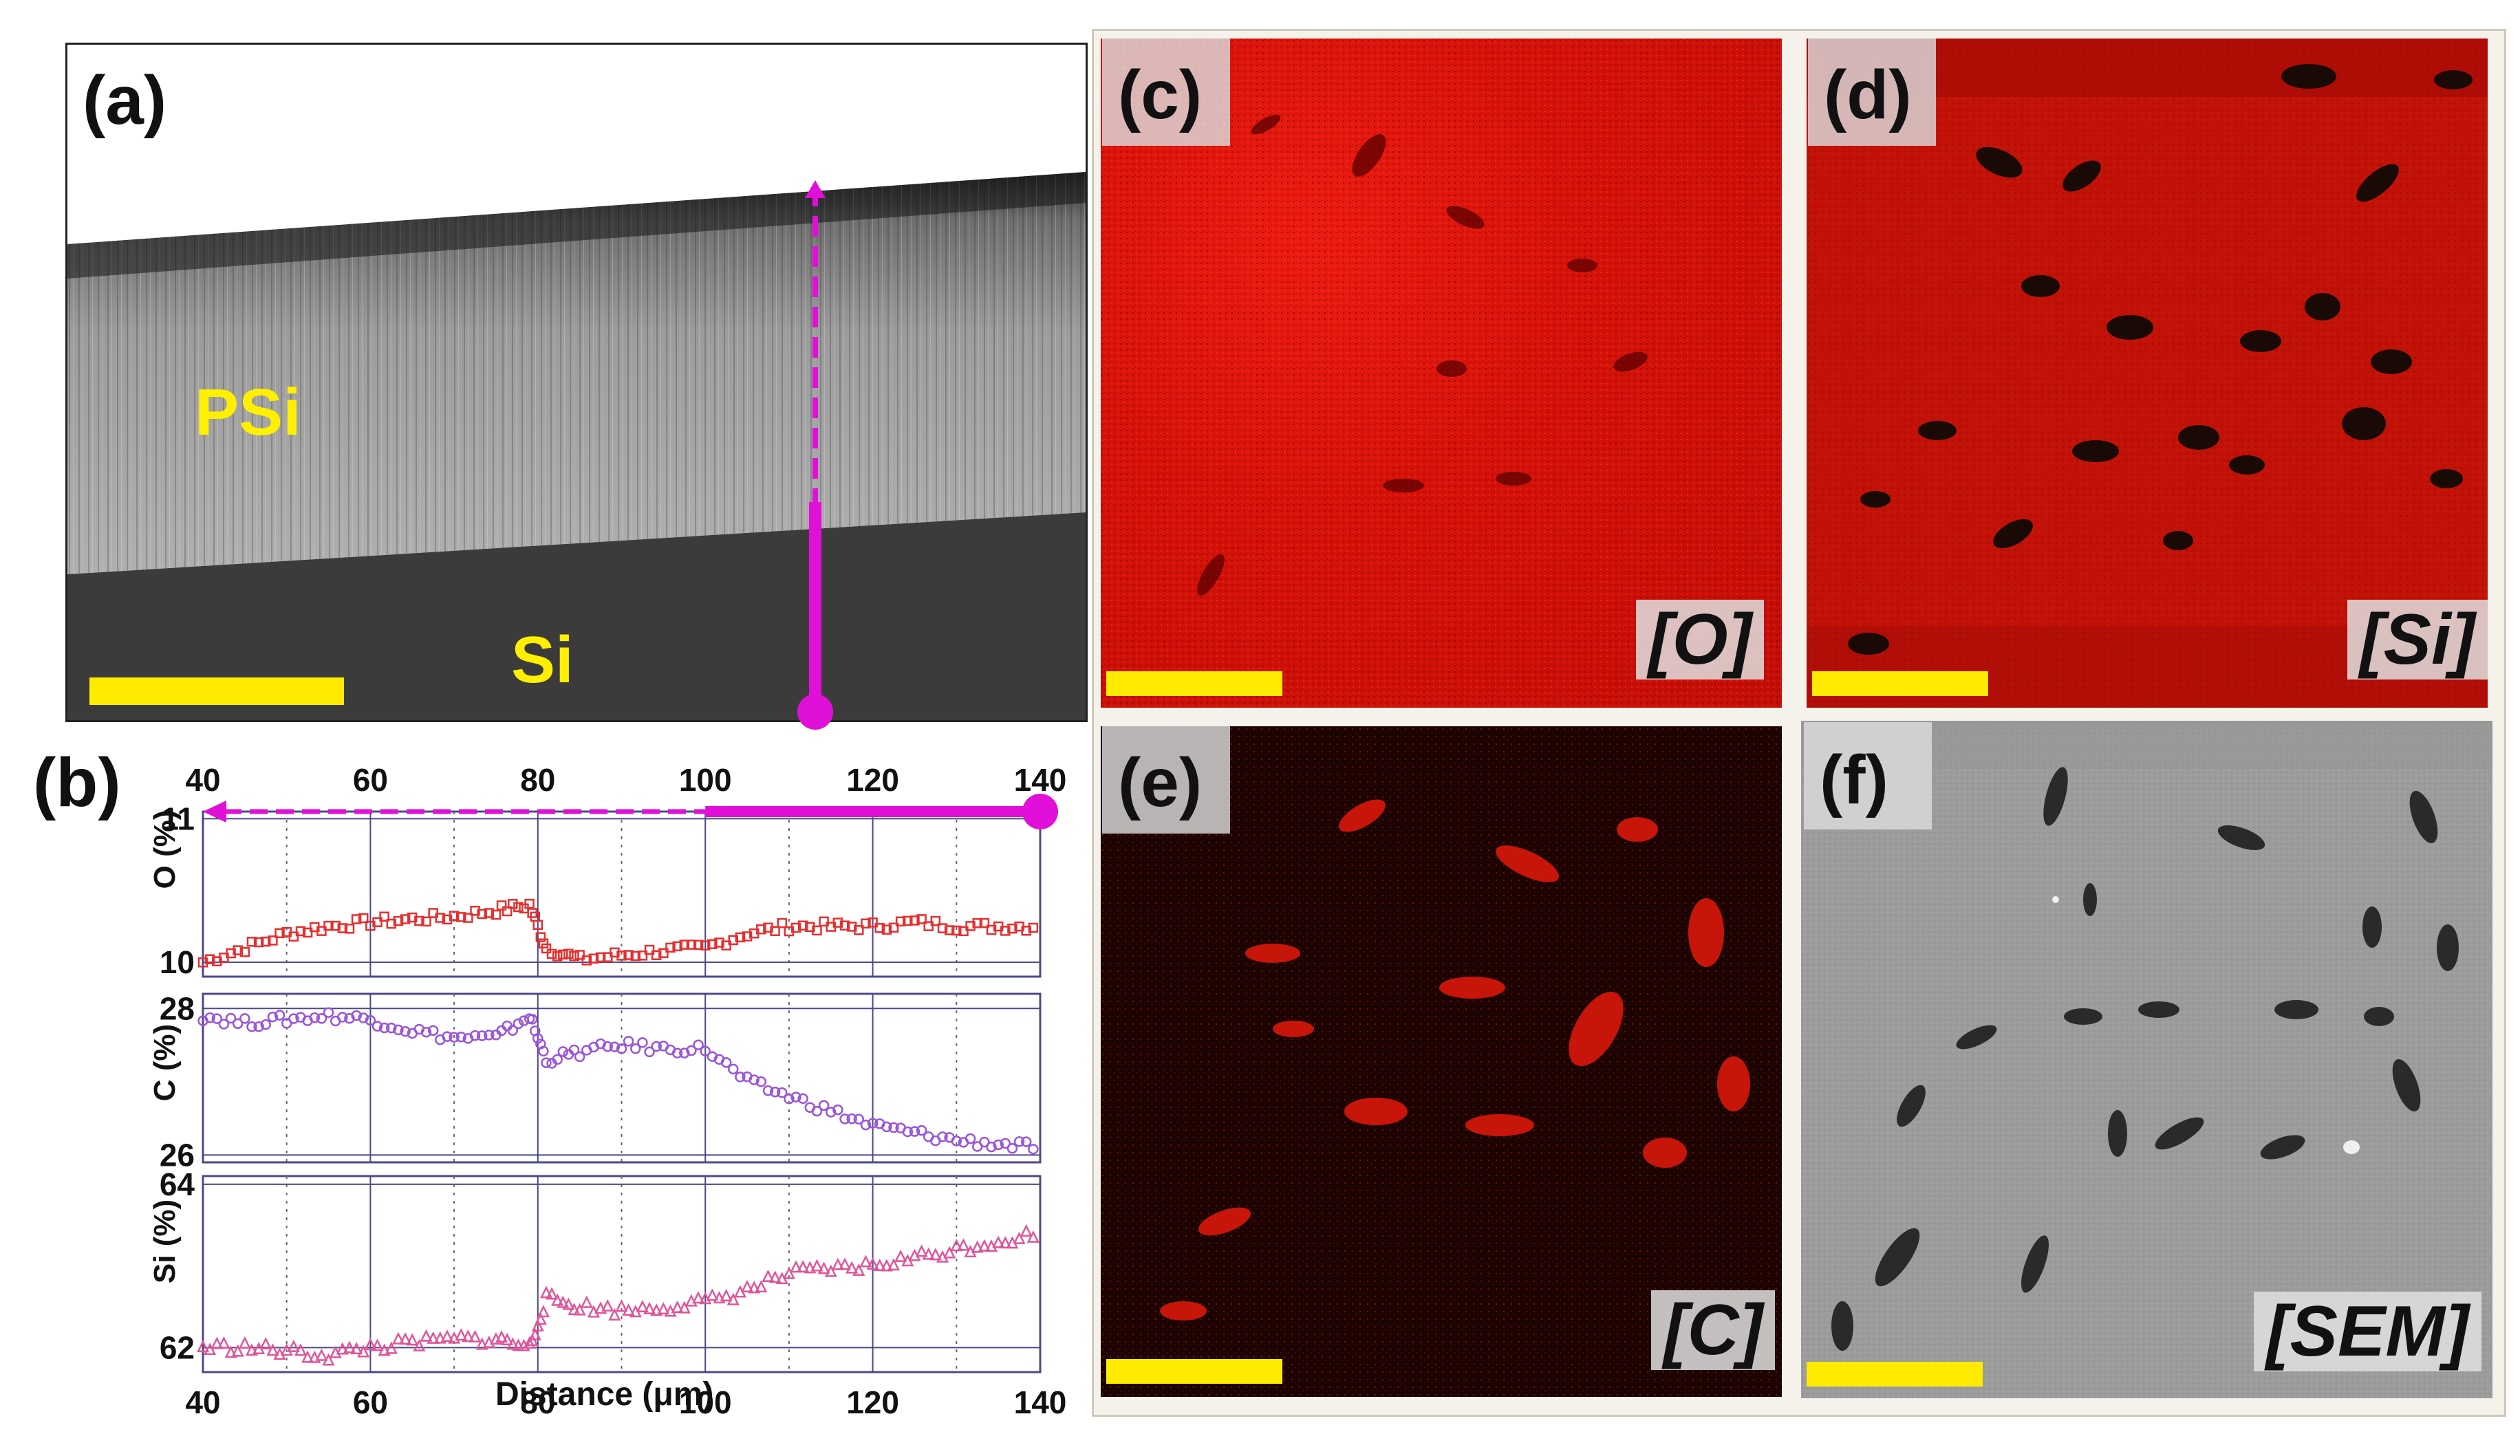 This screenshot has height=1456, width=2520. What do you see at coordinates (214, 812) in the screenshot?
I see `scan-arrow-head` at bounding box center [214, 812].